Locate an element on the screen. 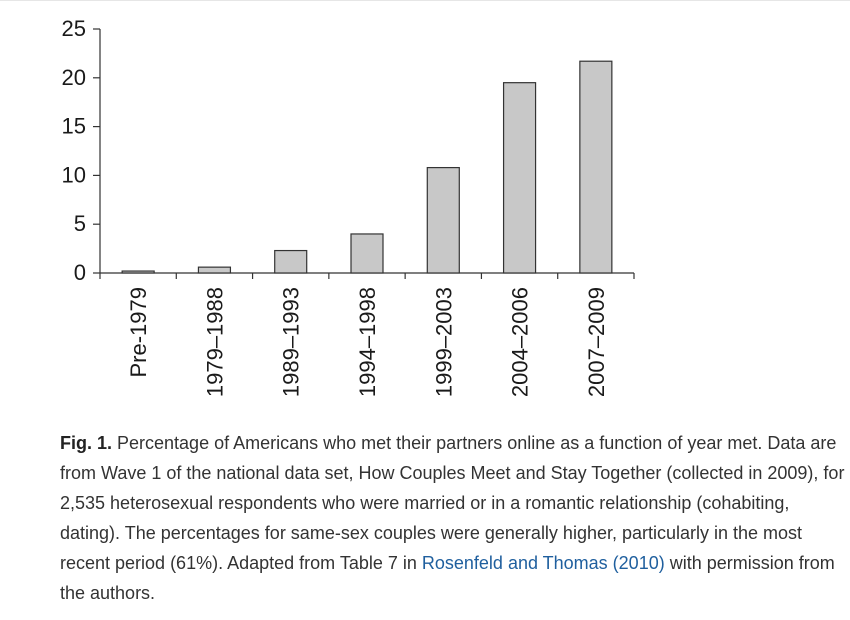 The width and height of the screenshot is (850, 620). reference-link: Rosenfeld and Thomas (2010) is located at coordinates (543, 563).